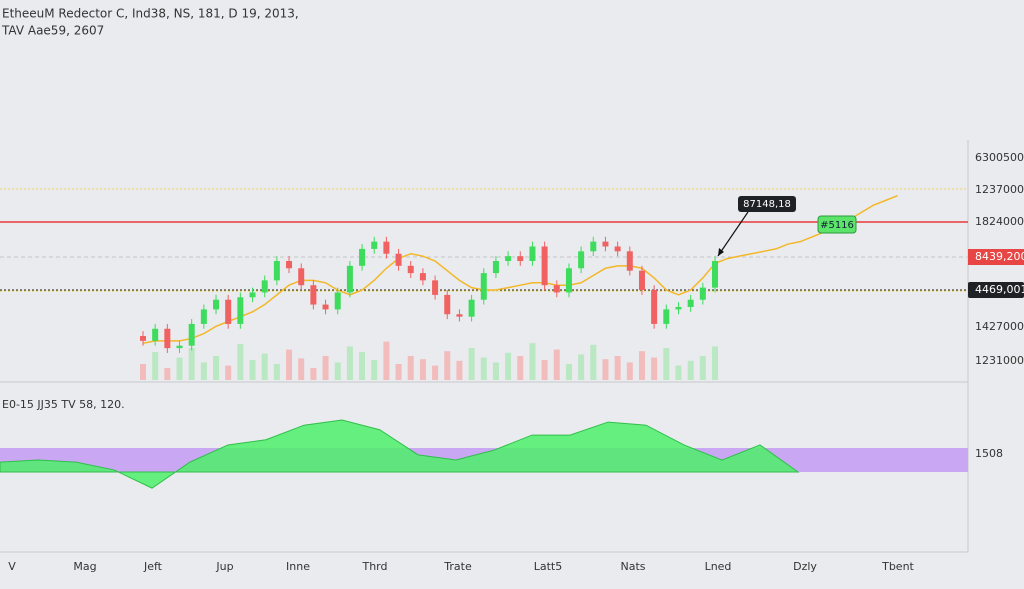 The width and height of the screenshot is (1024, 589). Describe the element at coordinates (153, 566) in the screenshot. I see `time-label: Jeft` at that location.